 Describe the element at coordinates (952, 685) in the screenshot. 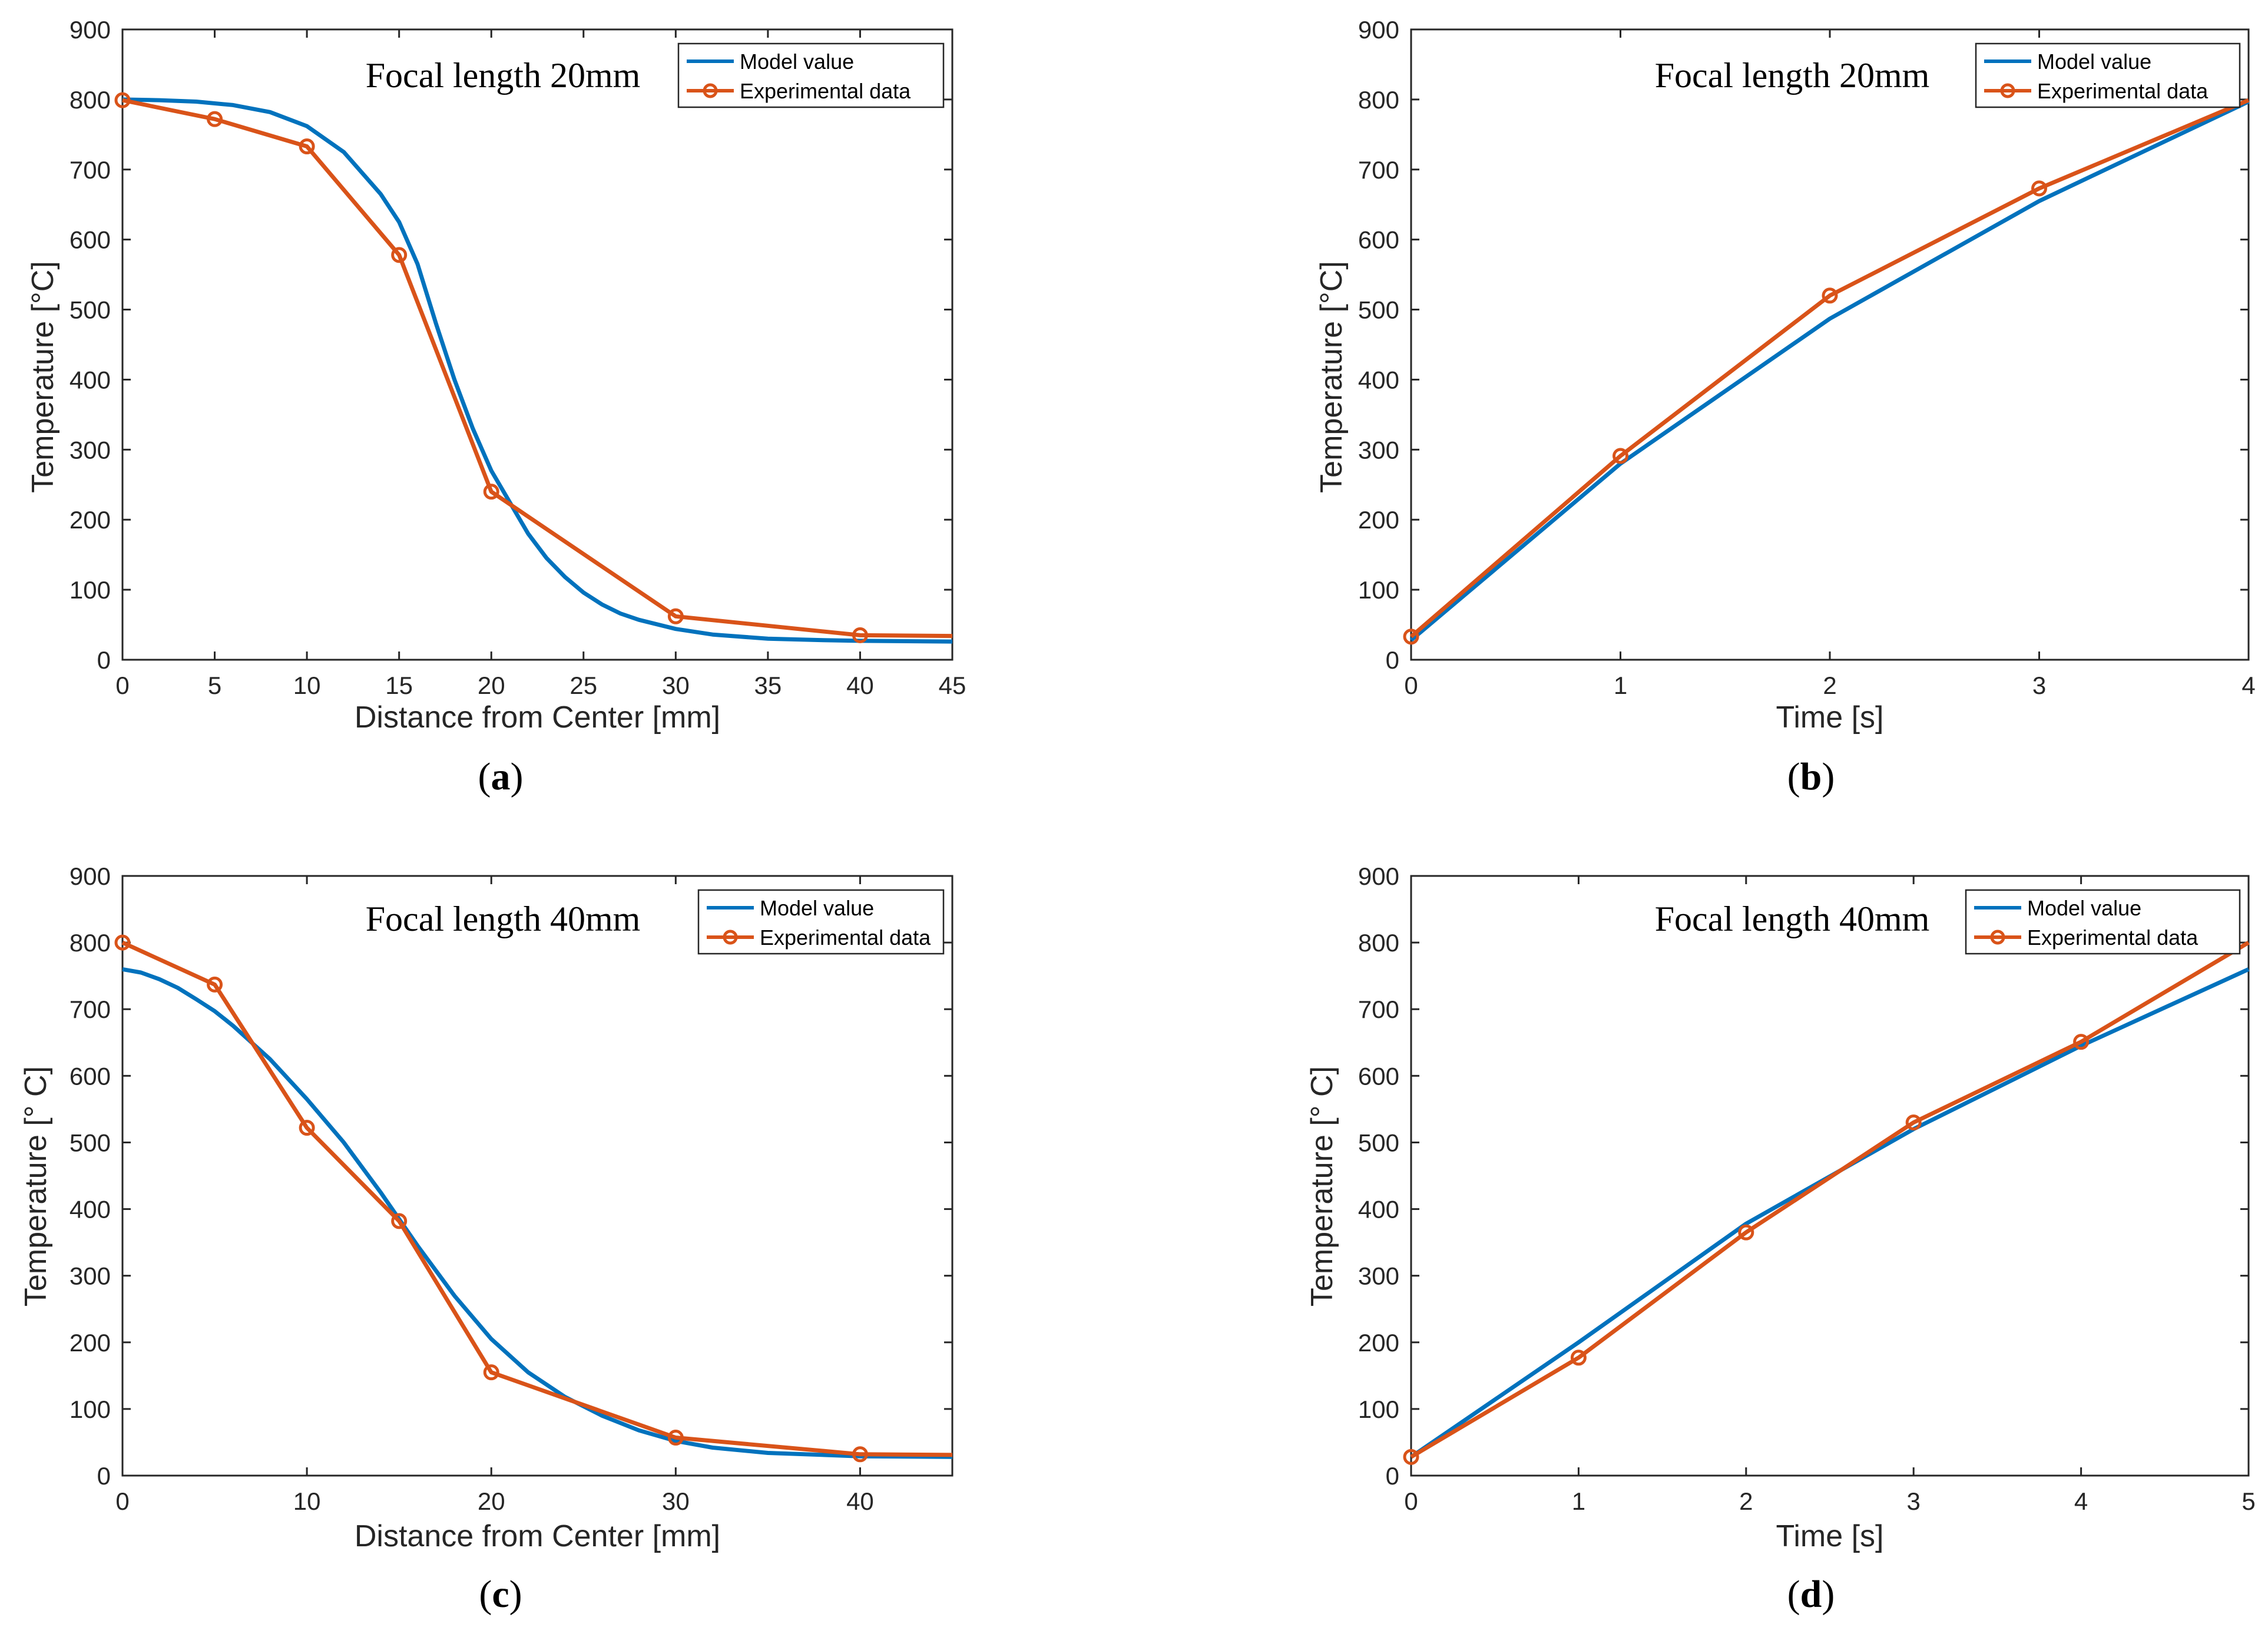

I see `x-tick-label: 45` at that location.